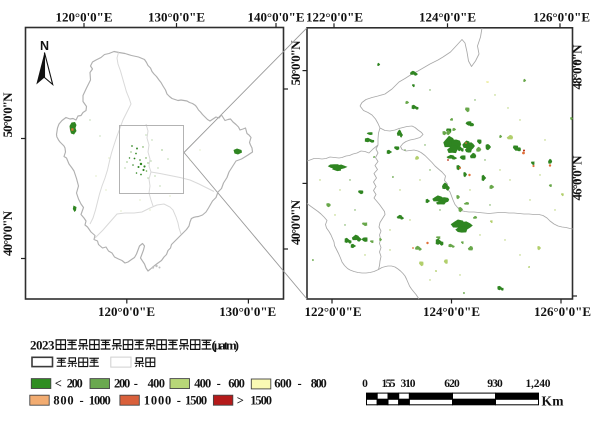  What do you see at coordinates (44, 46) in the screenshot?
I see `svg-text: N` at bounding box center [44, 46].